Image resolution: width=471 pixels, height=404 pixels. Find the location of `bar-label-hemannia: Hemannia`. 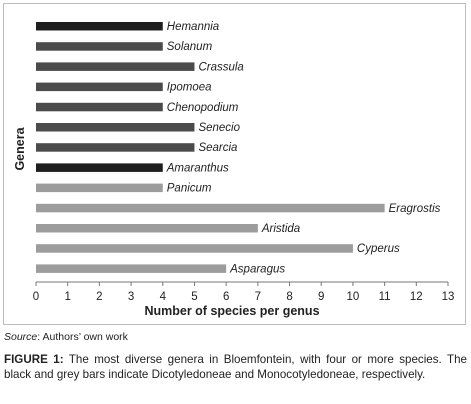

bar-label-hemannia: Hemannia is located at coordinates (193, 27).